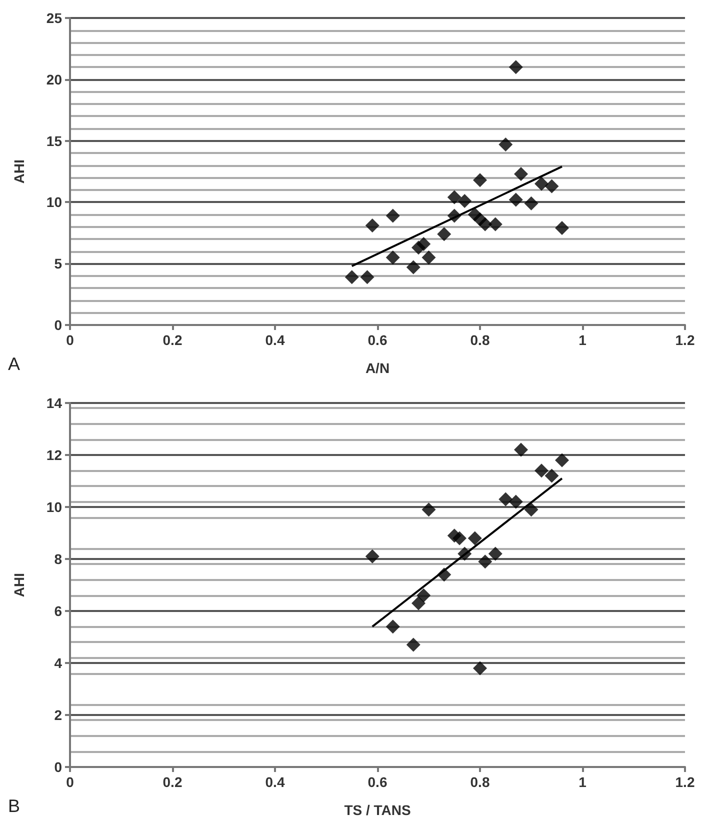  What do you see at coordinates (58, 611) in the screenshot?
I see `y-tick-label: 6` at bounding box center [58, 611].